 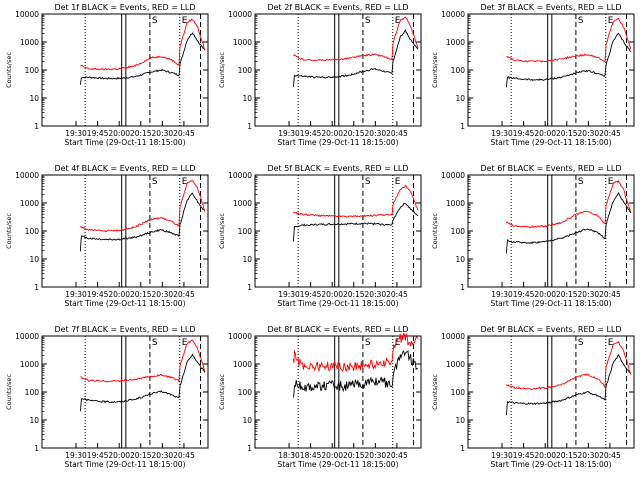 I want to click on x-tick-label: 18:45, so click(x=311, y=455).